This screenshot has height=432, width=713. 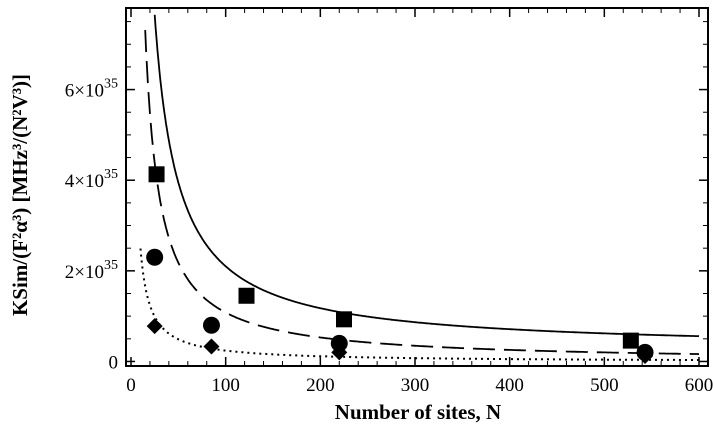 I want to click on y-tick-label: 6×1035, so click(x=91, y=89).